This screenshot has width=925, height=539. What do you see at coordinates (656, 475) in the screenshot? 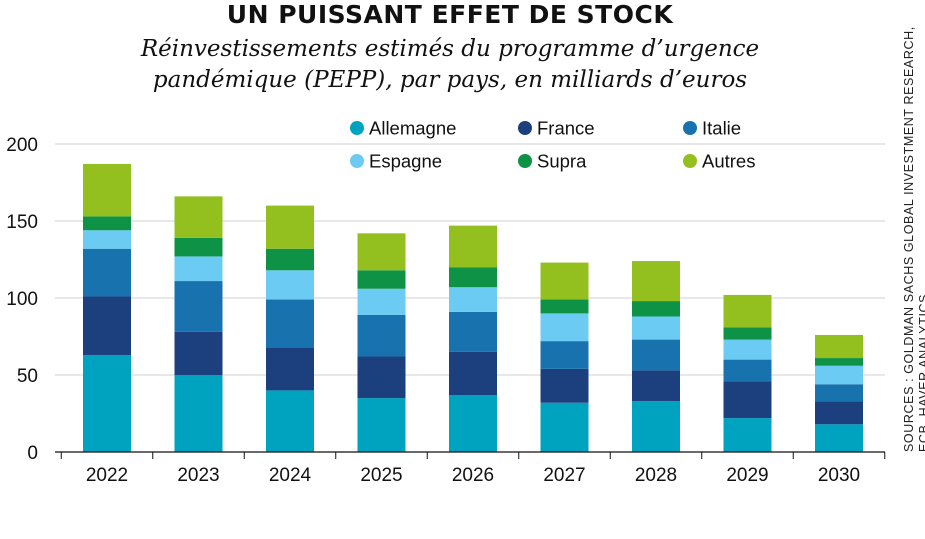
I see `x-tick-label: 2028` at bounding box center [656, 475].